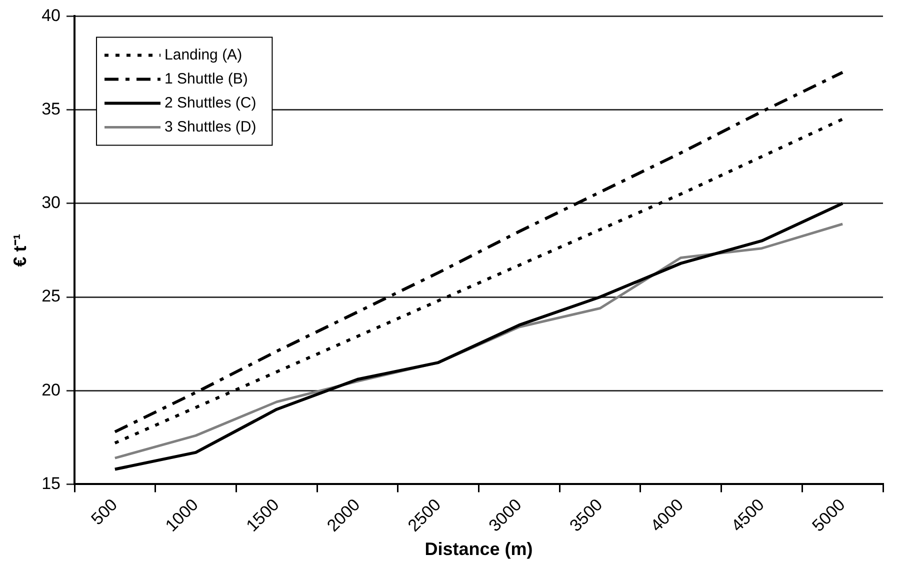 This screenshot has height=569, width=901. Describe the element at coordinates (203, 55) in the screenshot. I see `legend-label: Landing (A)` at that location.